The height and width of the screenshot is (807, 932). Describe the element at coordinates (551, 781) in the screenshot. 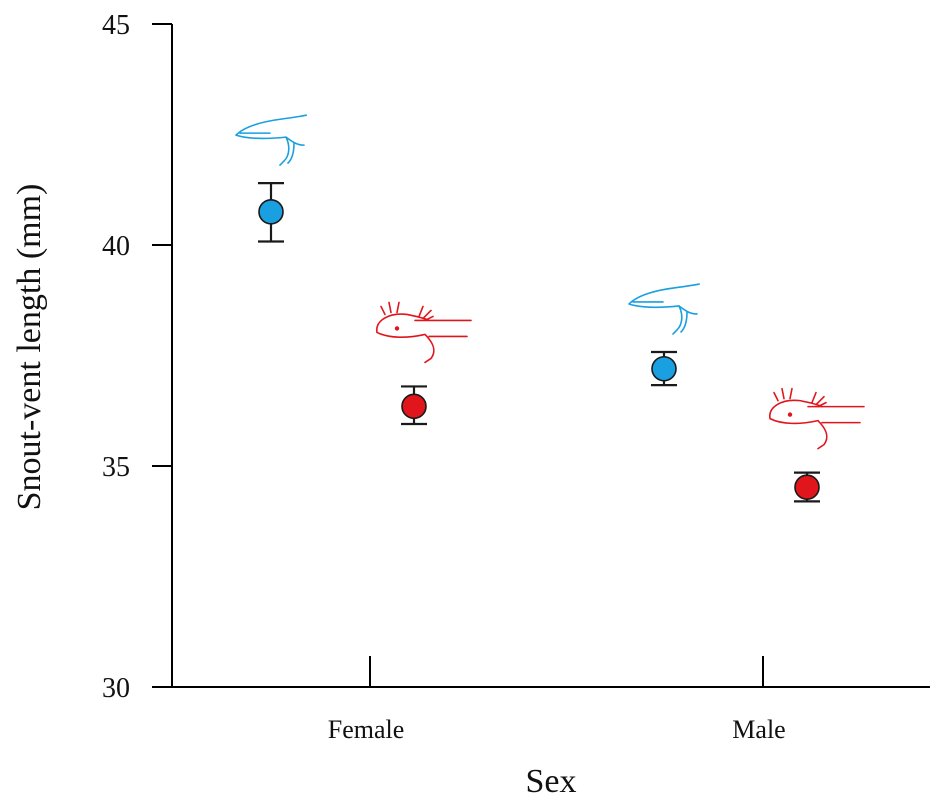

I see `x-axis-title: Sex` at that location.